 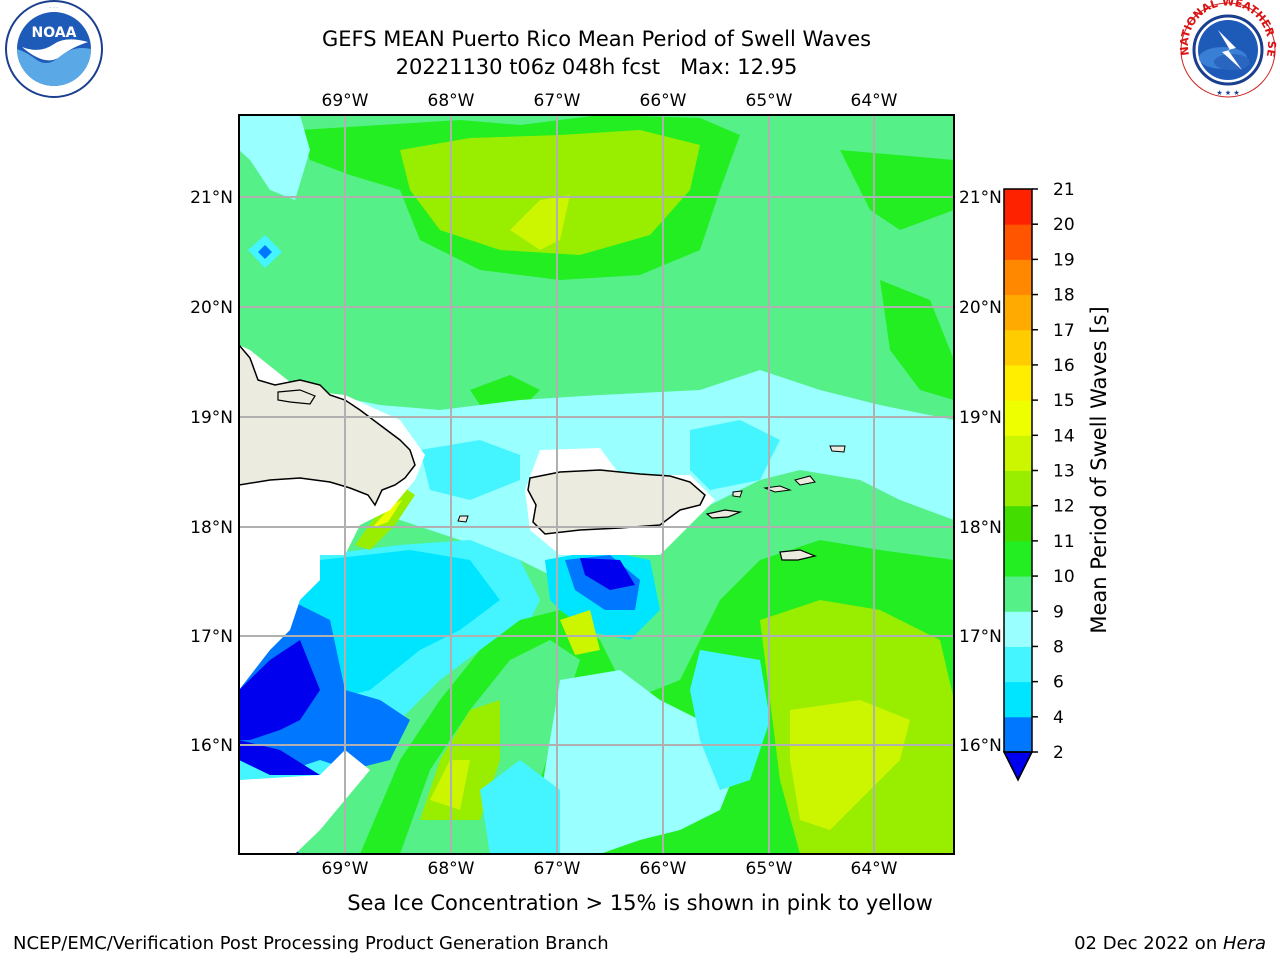 I want to click on colorbar-tick-label: 18, so click(x=1064, y=296).